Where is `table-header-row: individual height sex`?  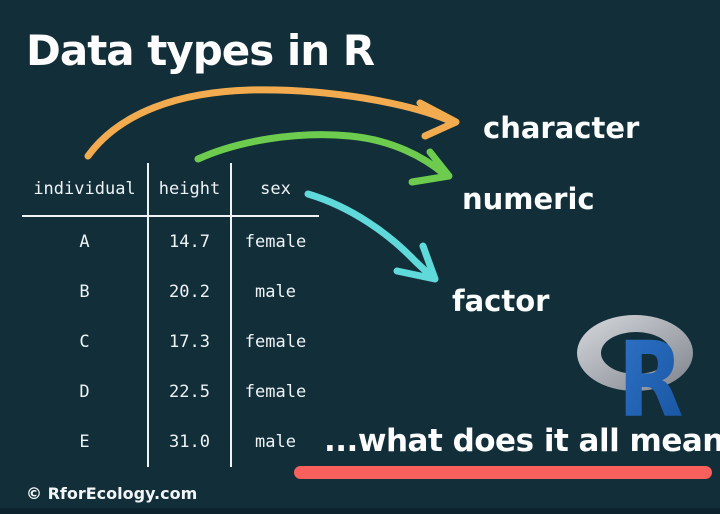
table-header-row: individual height sex is located at coordinates (170, 190).